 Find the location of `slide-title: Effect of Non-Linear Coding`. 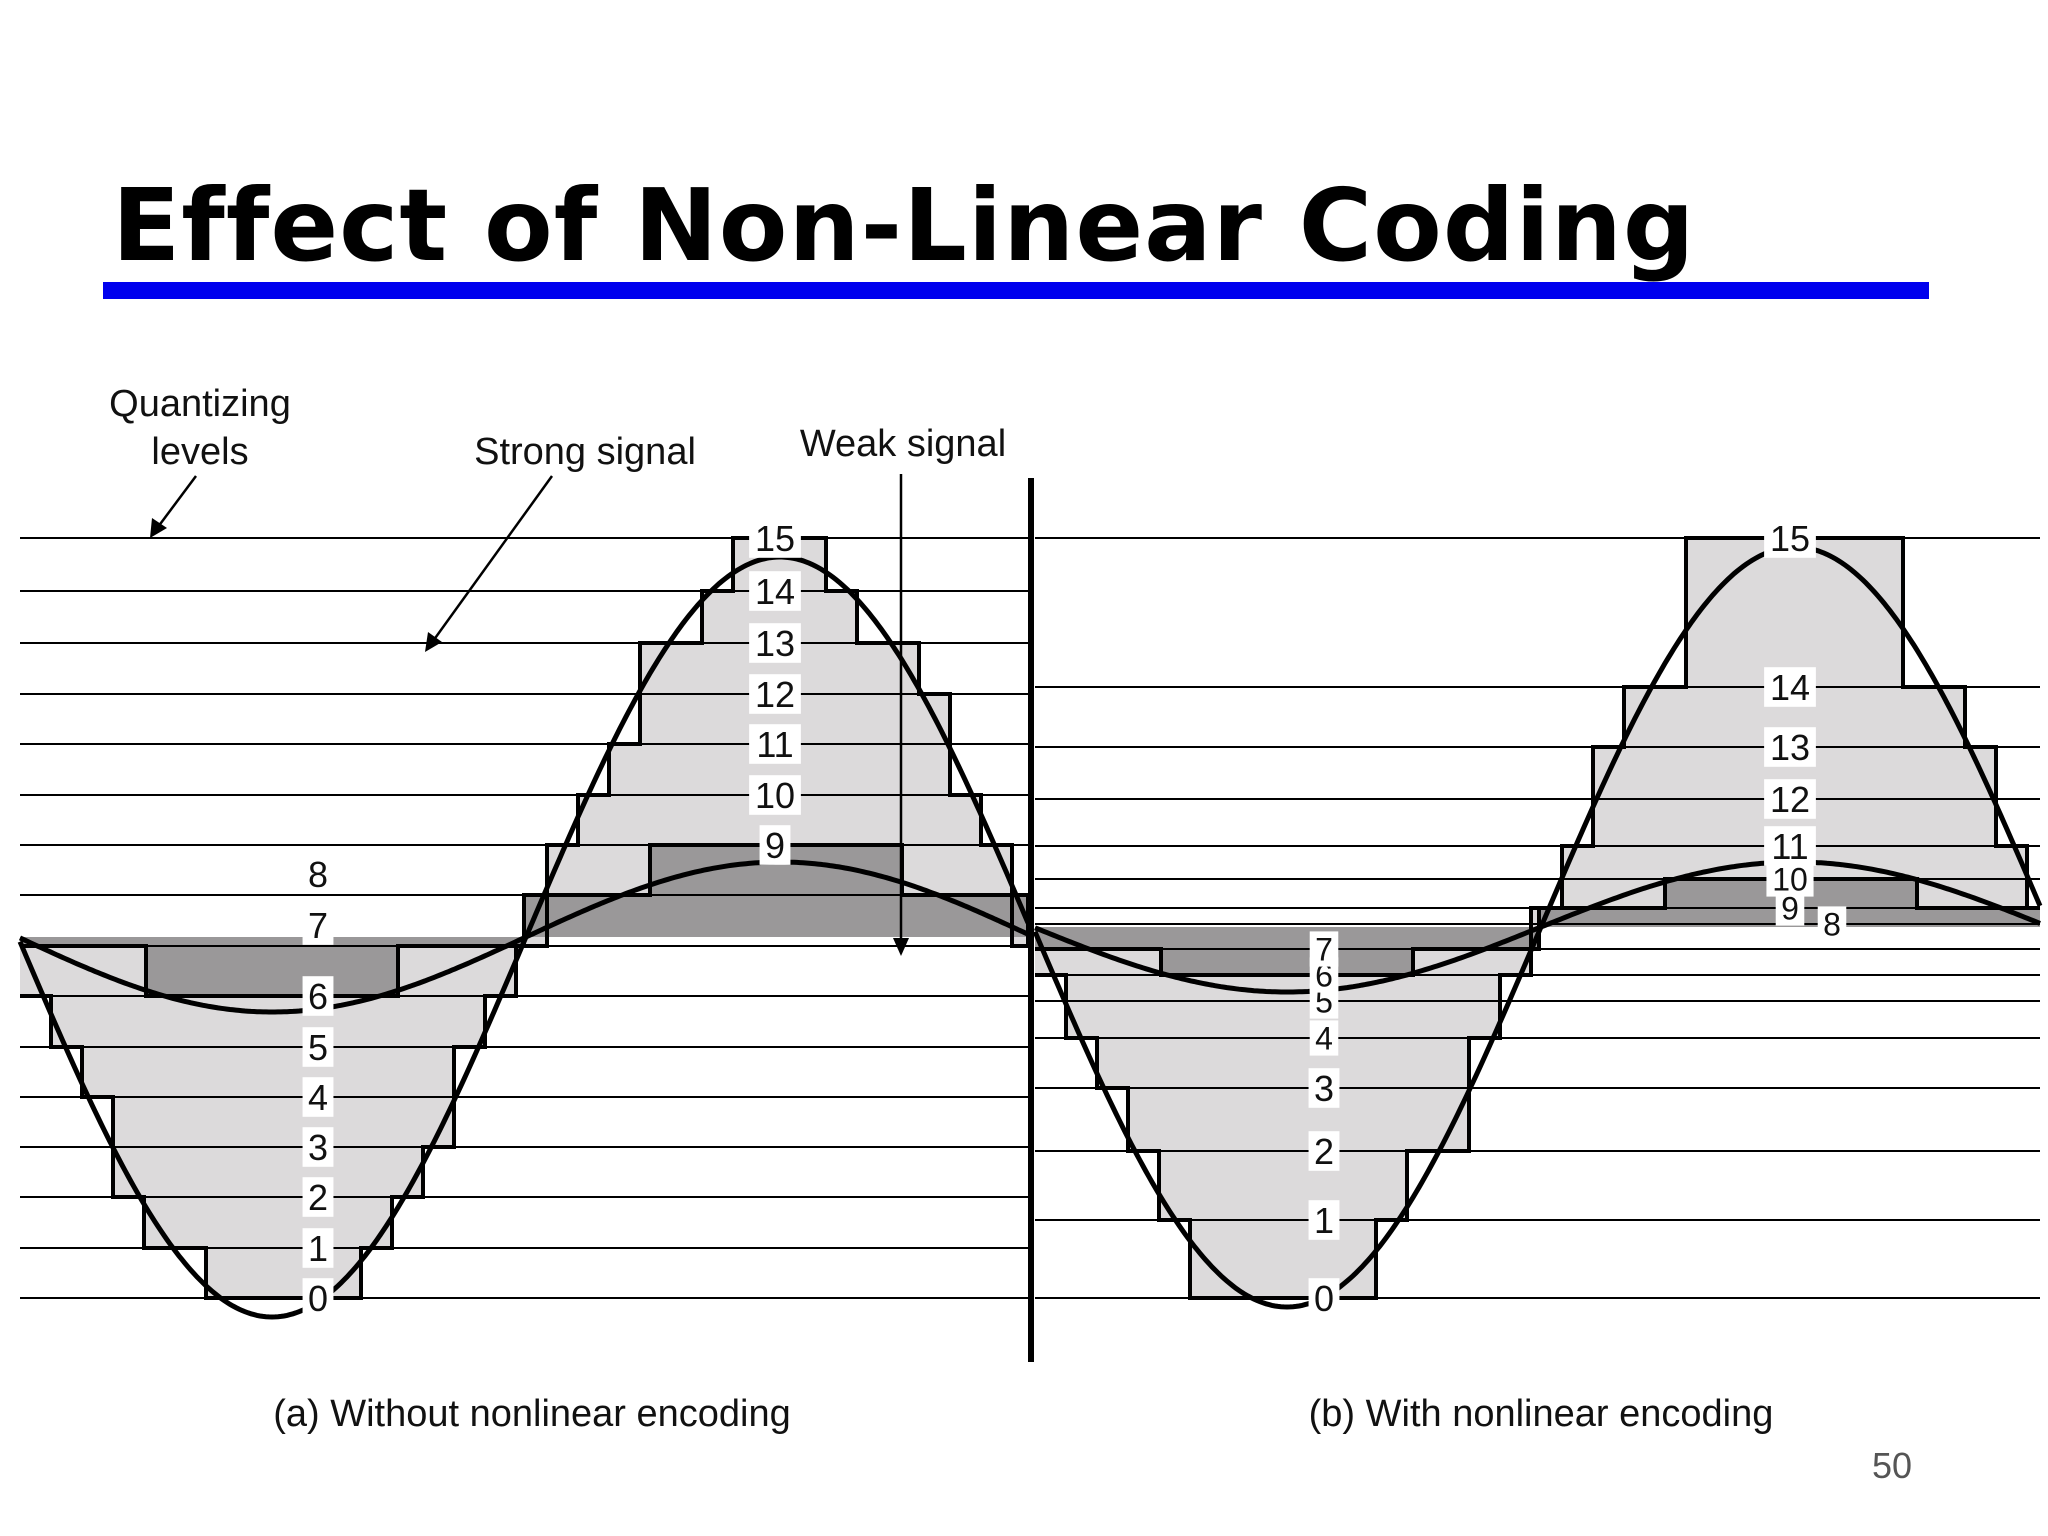

slide-title: Effect of Non-Linear Coding is located at coordinates (904, 225).